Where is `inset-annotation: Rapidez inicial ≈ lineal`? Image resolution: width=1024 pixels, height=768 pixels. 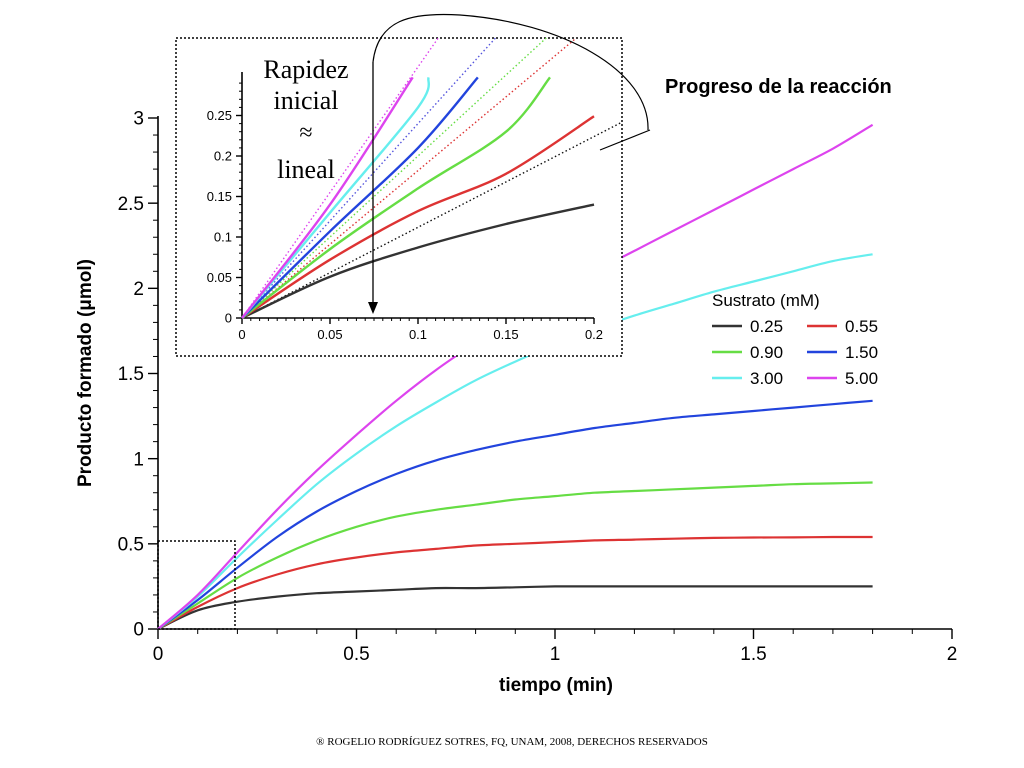
inset-annotation: Rapidez inicial ≈ lineal is located at coordinates (305, 119).